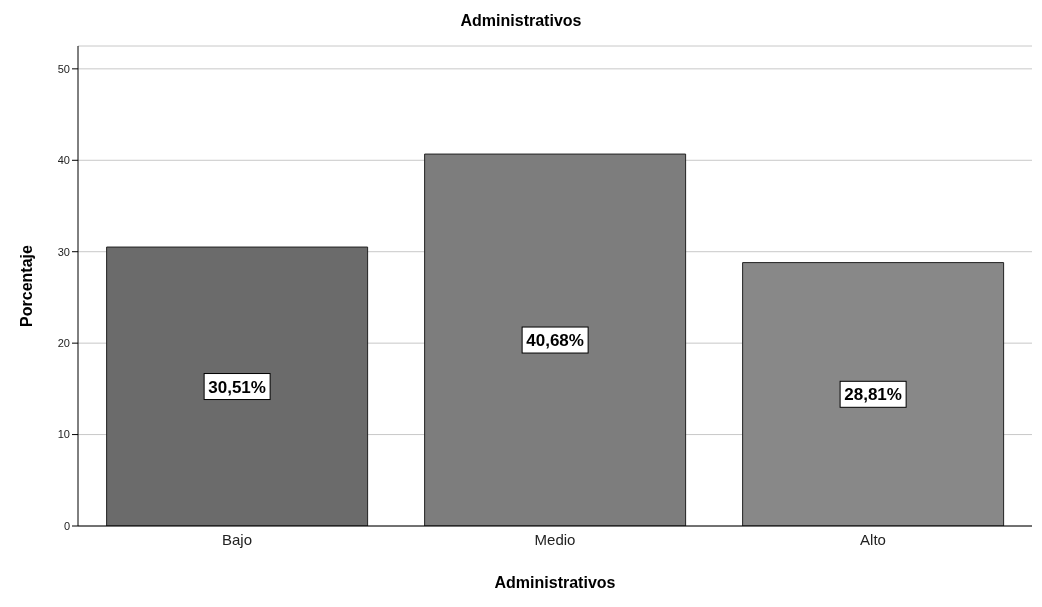 The width and height of the screenshot is (1042, 607). Describe the element at coordinates (555, 539) in the screenshot. I see `x-tick-label: Medio` at that location.